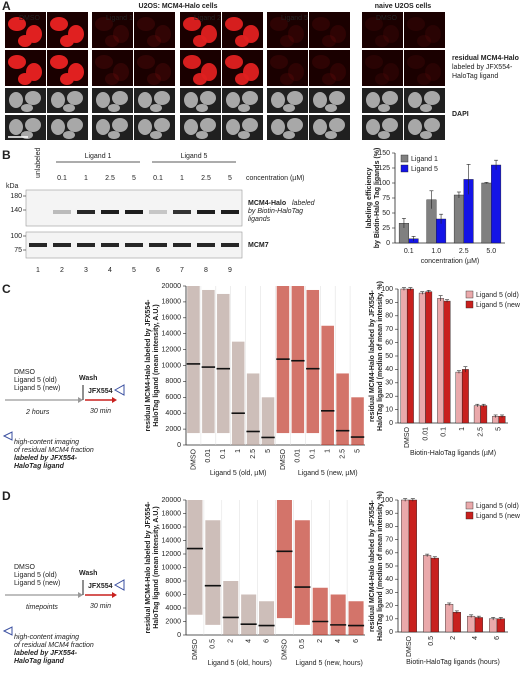 This screenshot has width=520, height=674. Describe the element at coordinates (12, 186) in the screenshot. I see `kda-label: kDa` at that location.